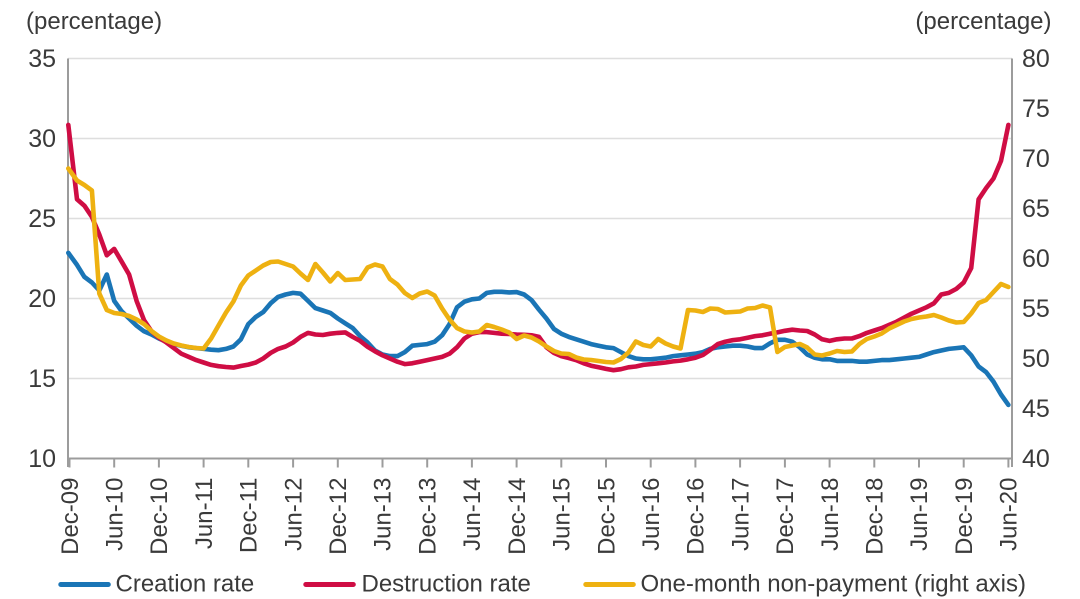  I want to click on svg-text: 50, so click(1036, 359).